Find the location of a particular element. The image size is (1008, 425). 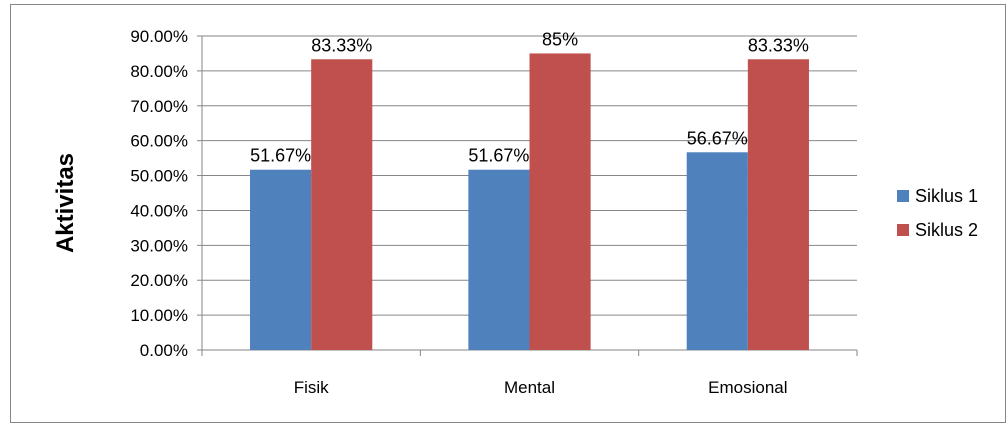

data-label: 85% is located at coordinates (560, 39).